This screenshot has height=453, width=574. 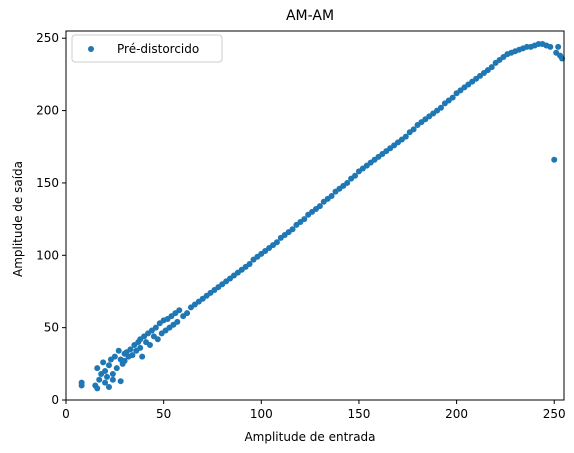 I want to click on y-tick-label: 200, so click(x=47, y=111).